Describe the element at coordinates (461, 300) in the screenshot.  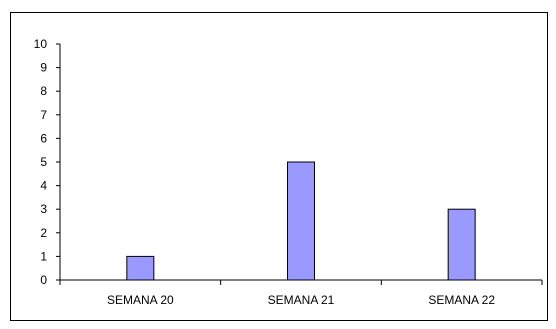
I see `x-tick-label: SEMANA 22` at that location.